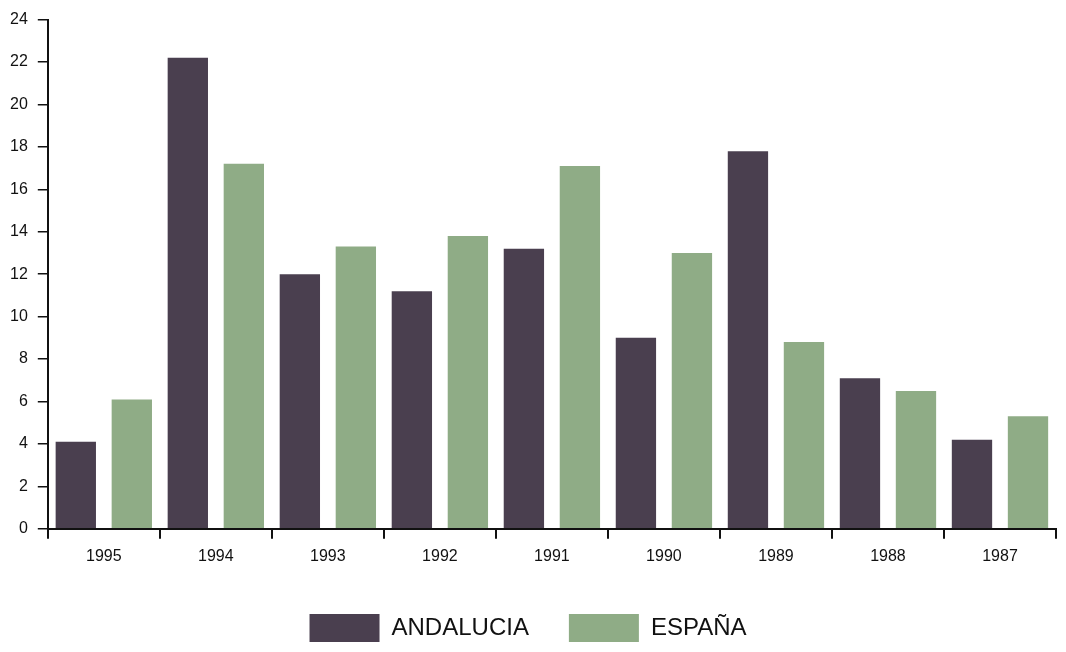  I want to click on x-tick-label: 1991, so click(552, 555).